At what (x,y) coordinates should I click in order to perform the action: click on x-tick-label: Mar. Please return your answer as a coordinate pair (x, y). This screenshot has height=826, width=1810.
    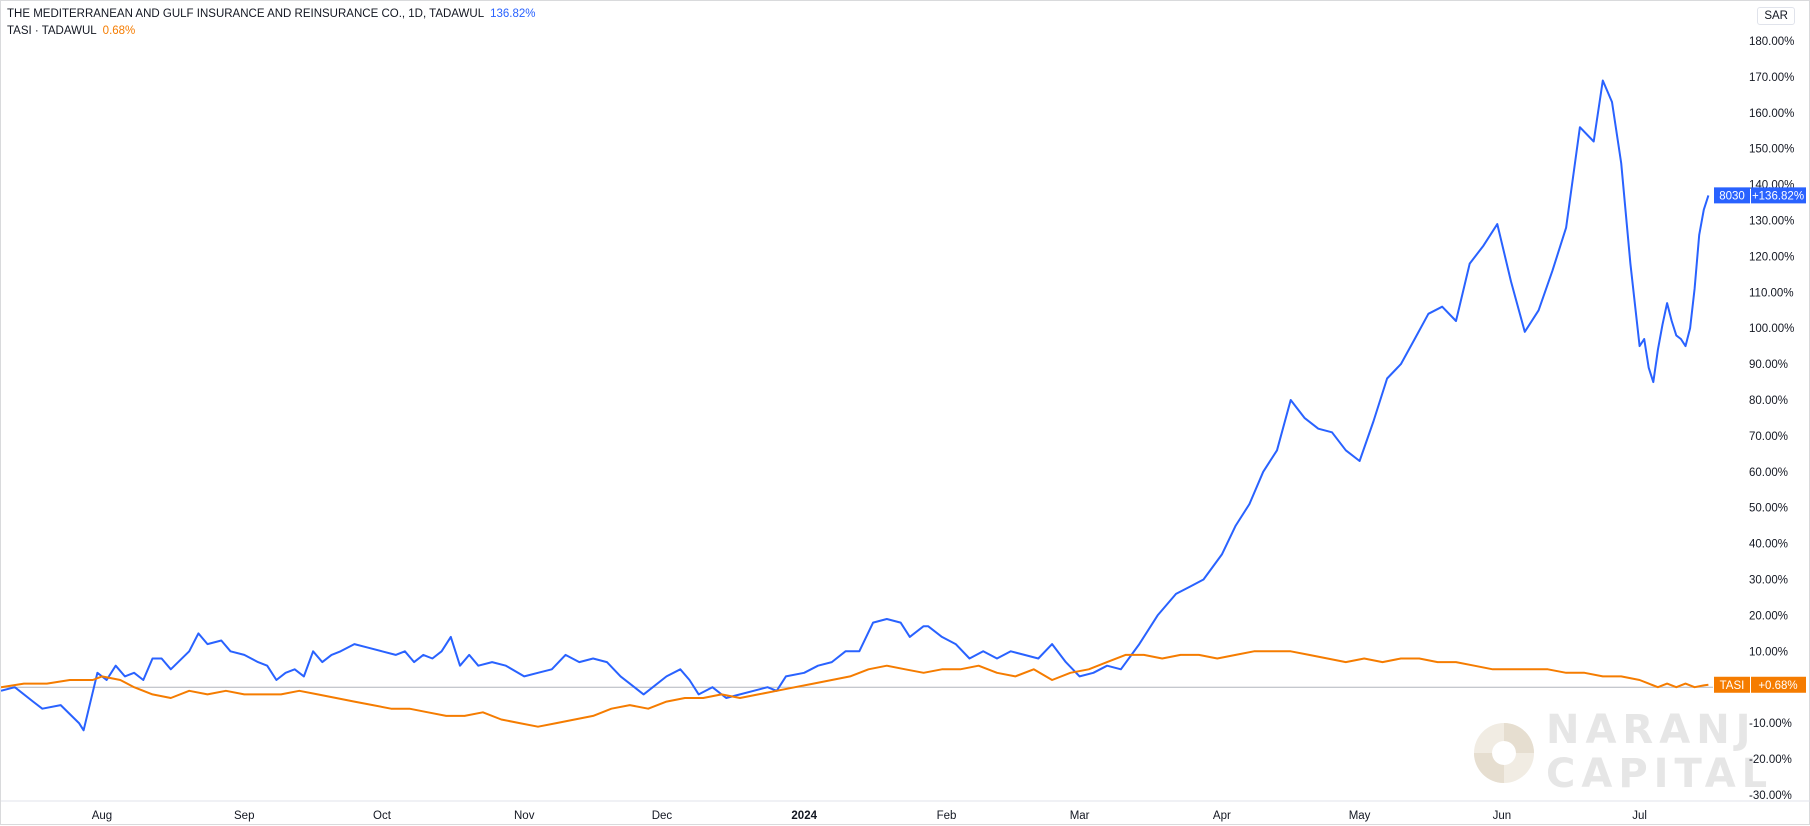
    Looking at the image, I should click on (1080, 816).